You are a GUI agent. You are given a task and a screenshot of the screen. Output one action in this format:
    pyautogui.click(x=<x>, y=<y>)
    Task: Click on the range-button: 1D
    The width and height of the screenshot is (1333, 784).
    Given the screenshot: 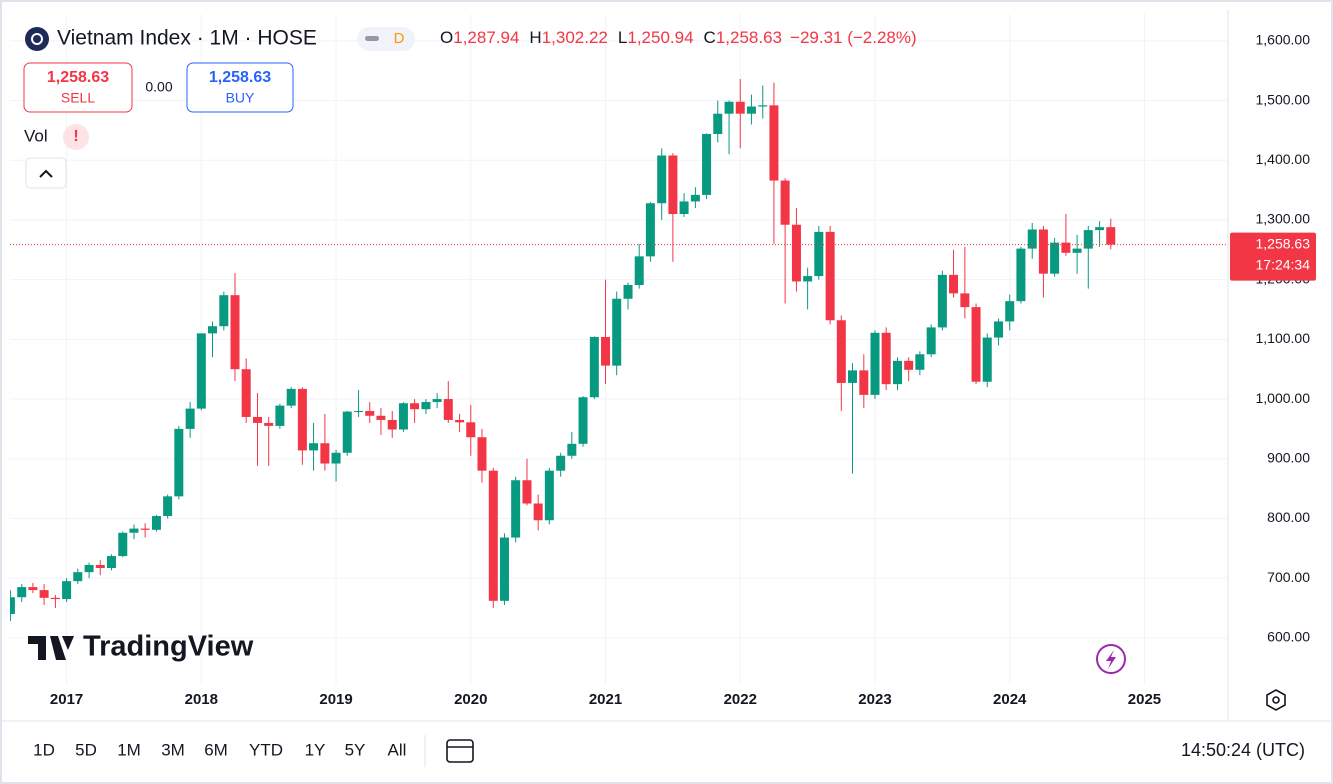 What is the action you would take?
    pyautogui.click(x=44, y=749)
    